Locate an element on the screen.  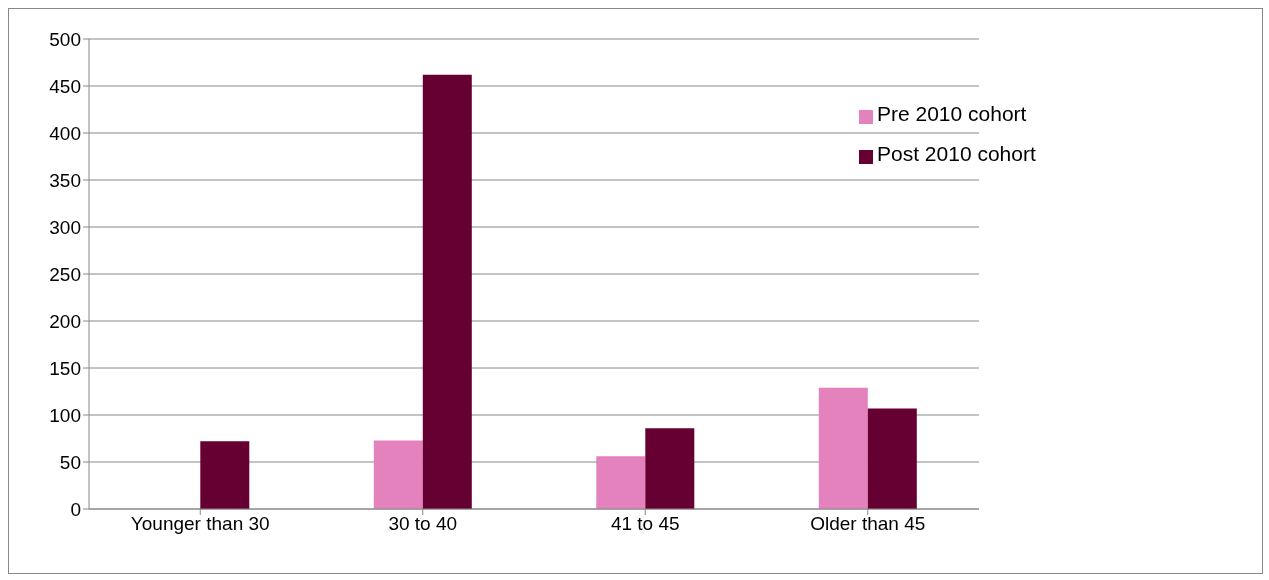
x-tick-label: Older than 45 is located at coordinates (868, 524).